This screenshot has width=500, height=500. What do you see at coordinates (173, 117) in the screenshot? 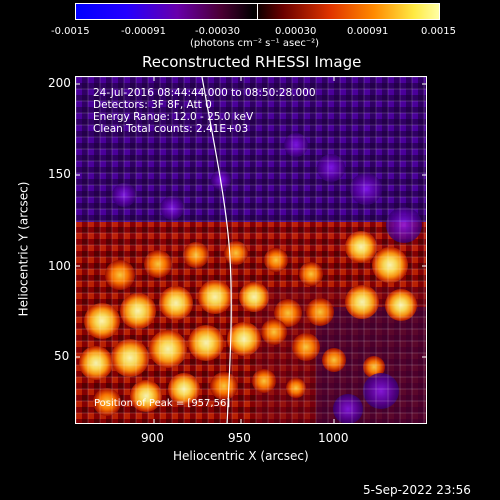
I see `energy-range-label: Energy Range: 12.0 - 25.0 keV` at bounding box center [173, 117].